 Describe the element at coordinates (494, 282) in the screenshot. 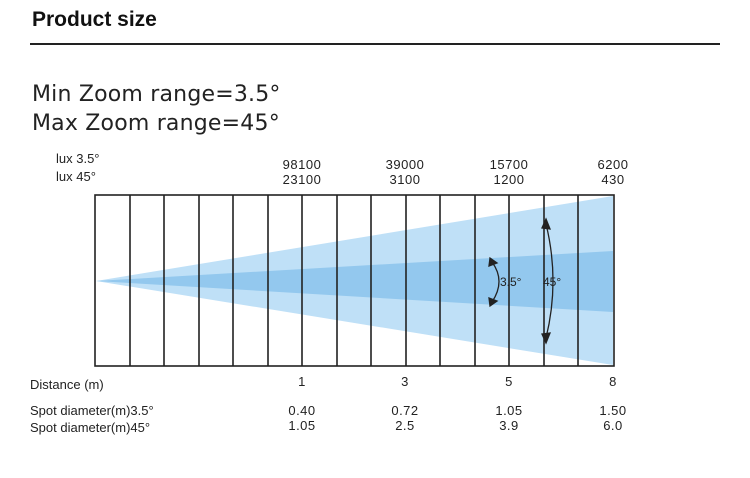

I see `narrow-angle-arrow` at that location.